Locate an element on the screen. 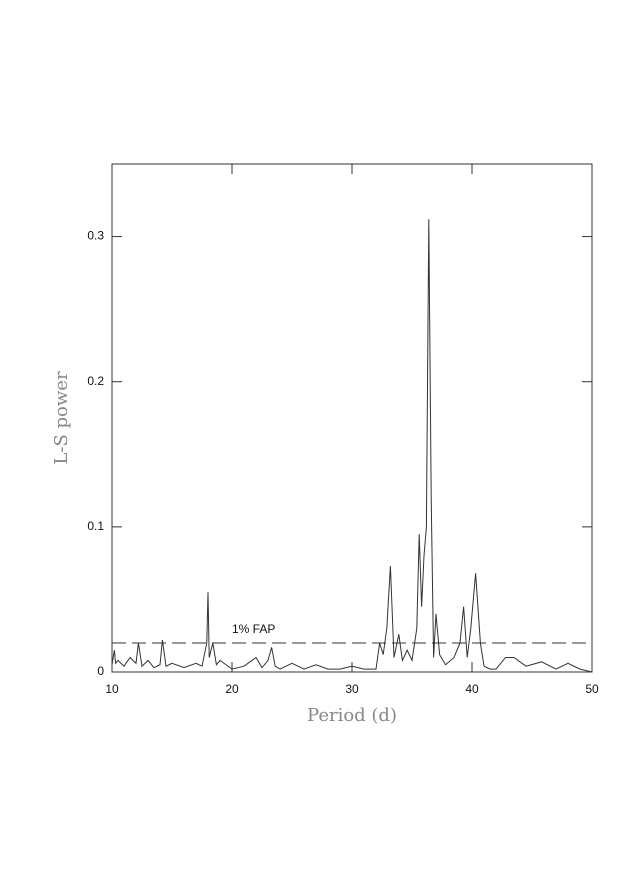 Image resolution: width=628 pixels, height=889 pixels. x-tick-label: 50 is located at coordinates (592, 689).